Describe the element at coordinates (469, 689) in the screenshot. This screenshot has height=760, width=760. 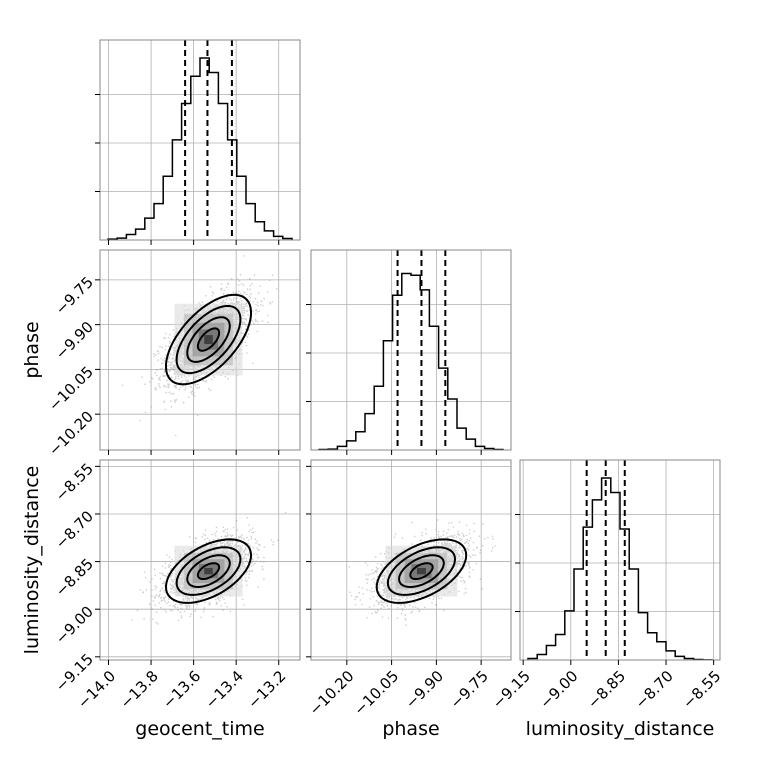
I see `x-tick-label: −9.75` at that location.